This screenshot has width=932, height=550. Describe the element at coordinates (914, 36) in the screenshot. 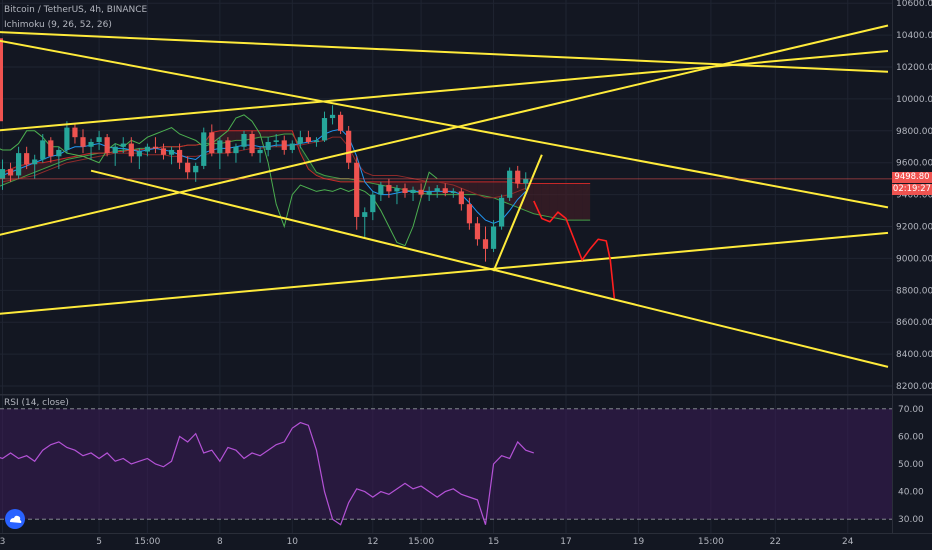

I see `price-tick-label: 10400.00` at that location.